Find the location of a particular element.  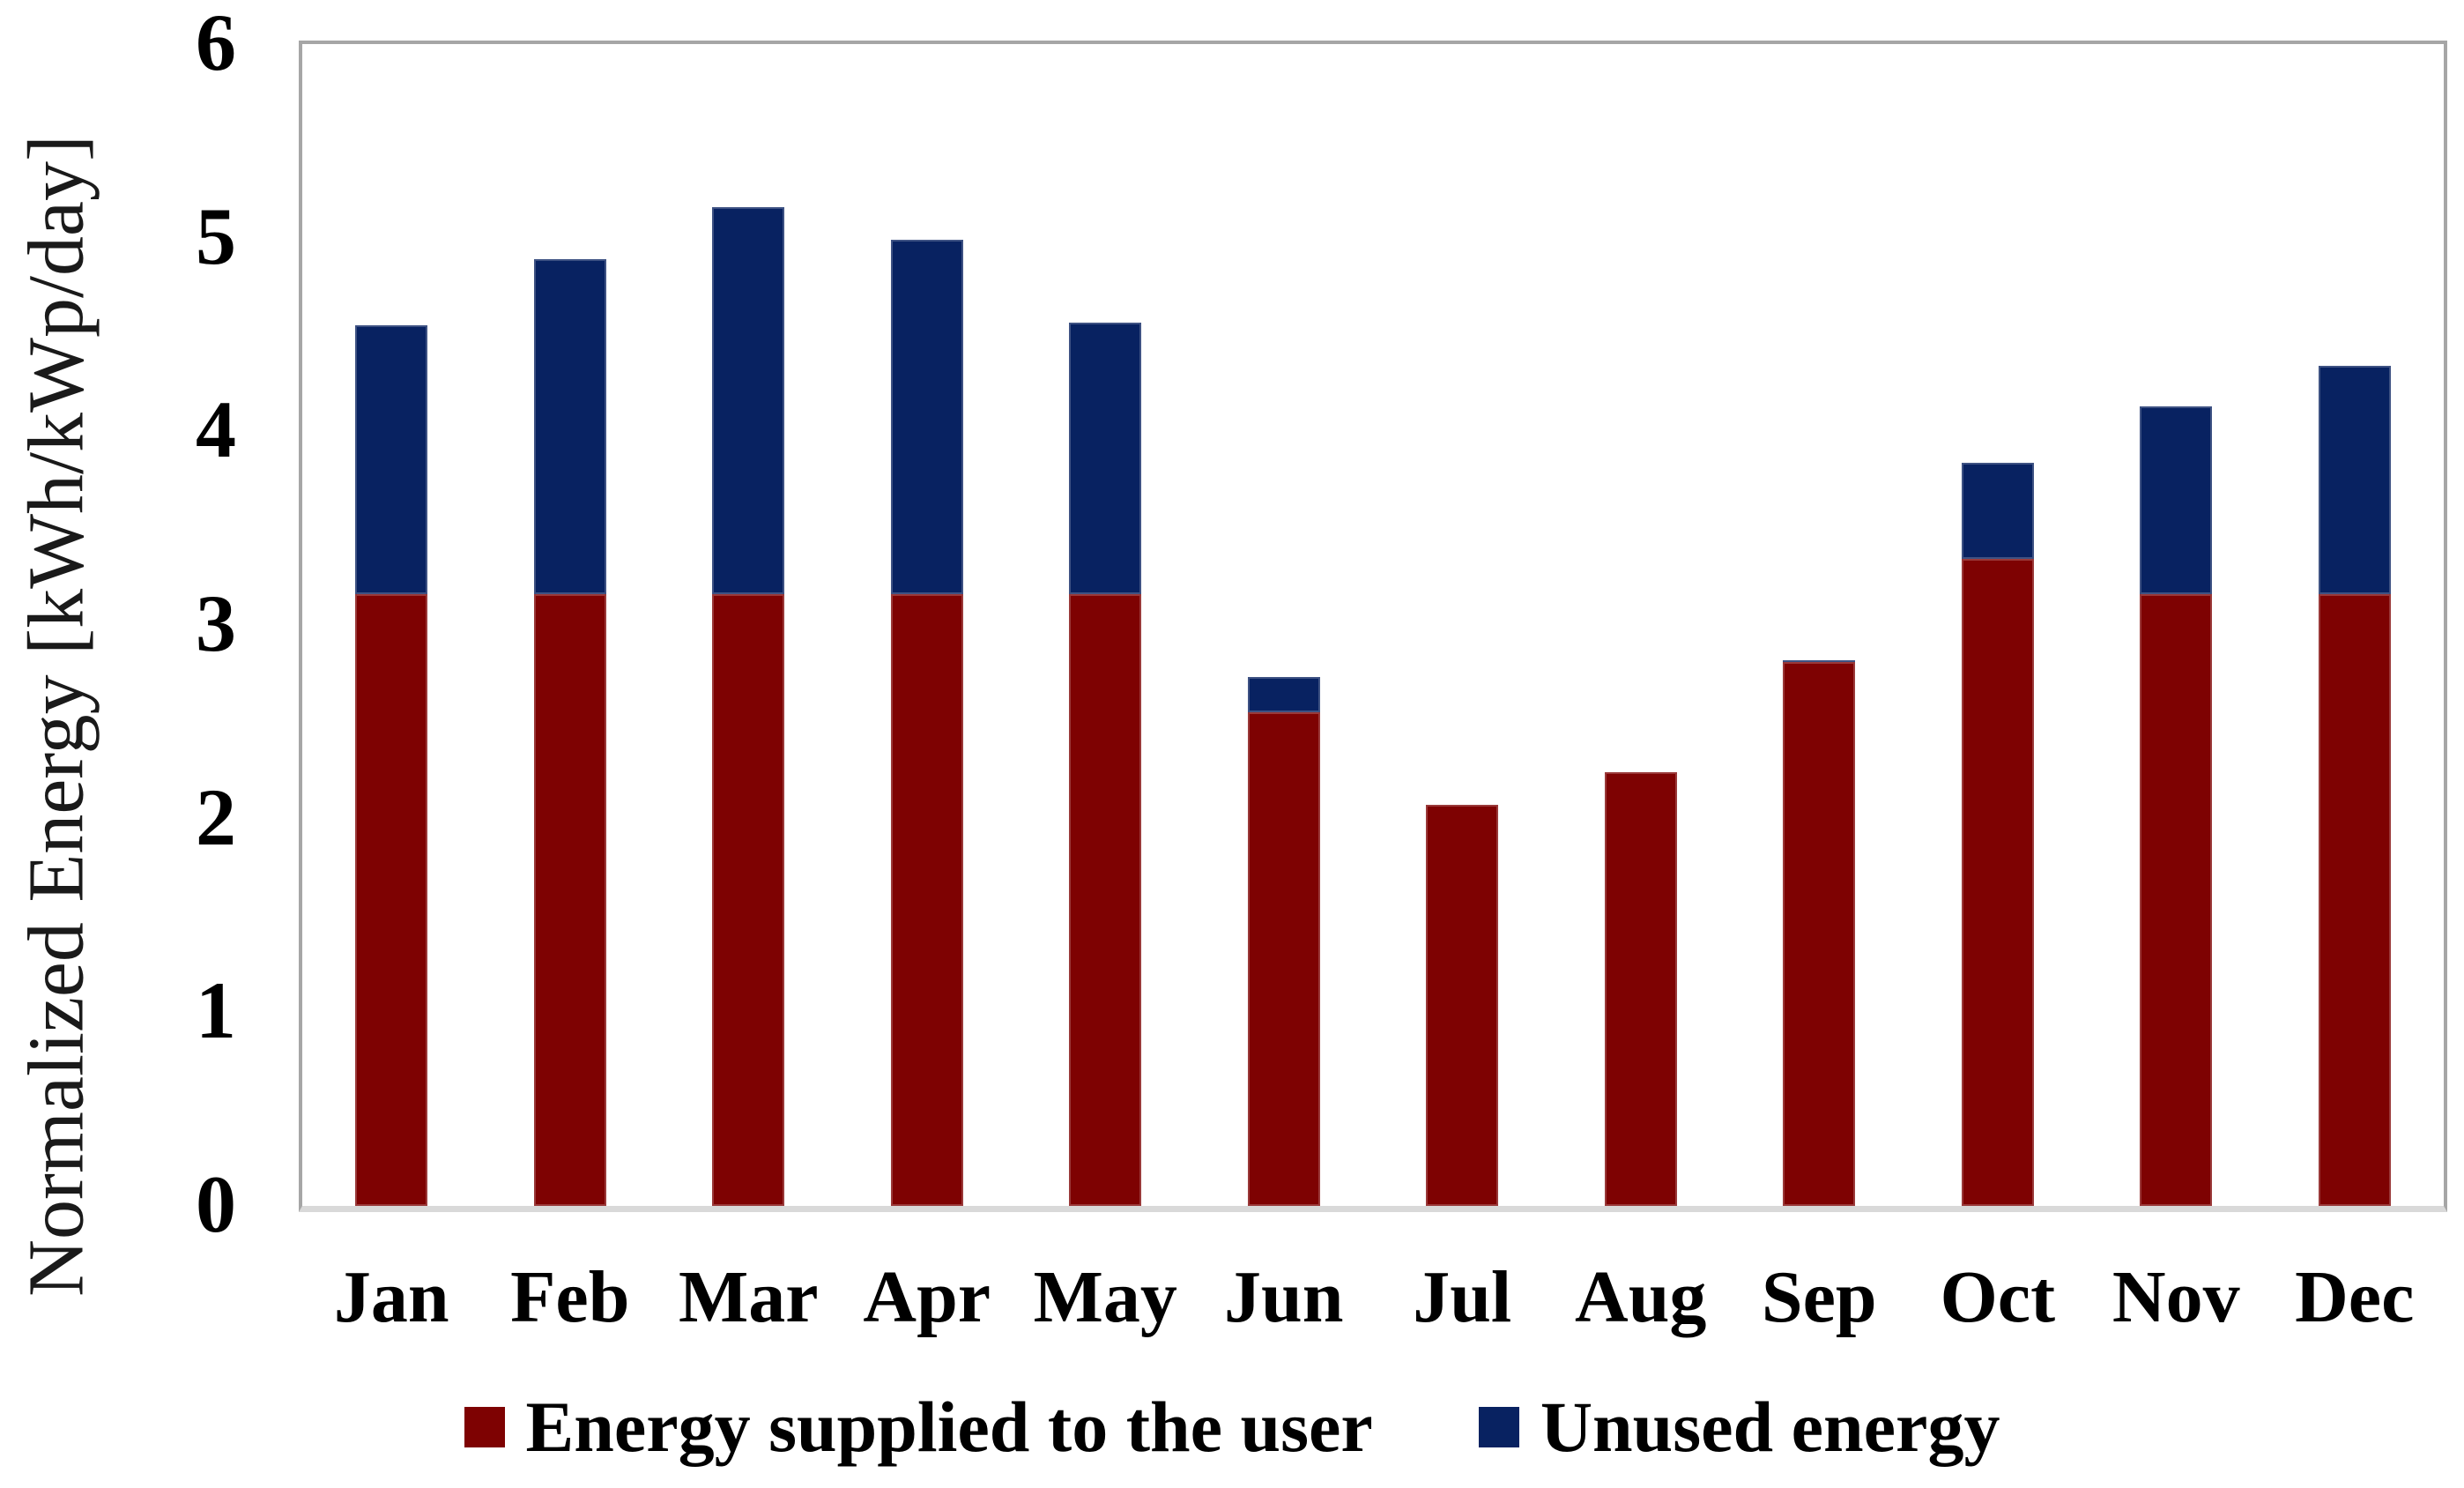

bar-sep is located at coordinates (1820, 933).